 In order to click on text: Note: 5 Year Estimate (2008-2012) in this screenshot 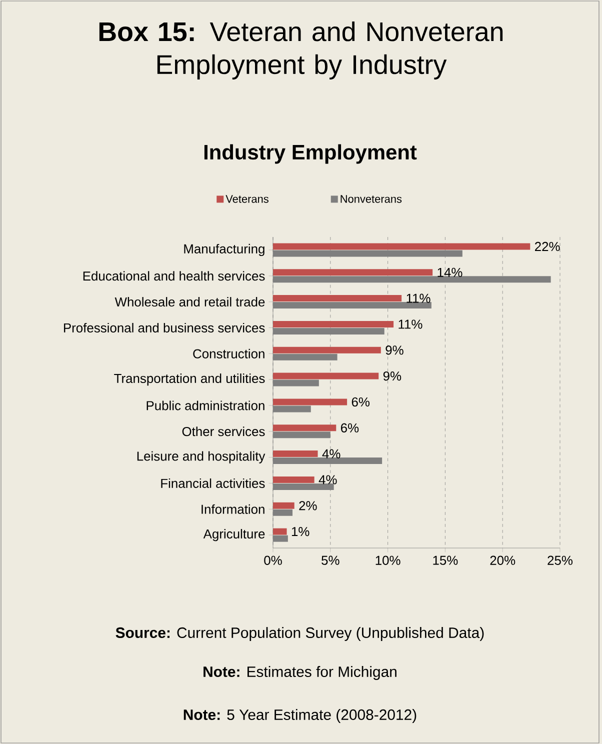, I will do `click(300, 716)`.